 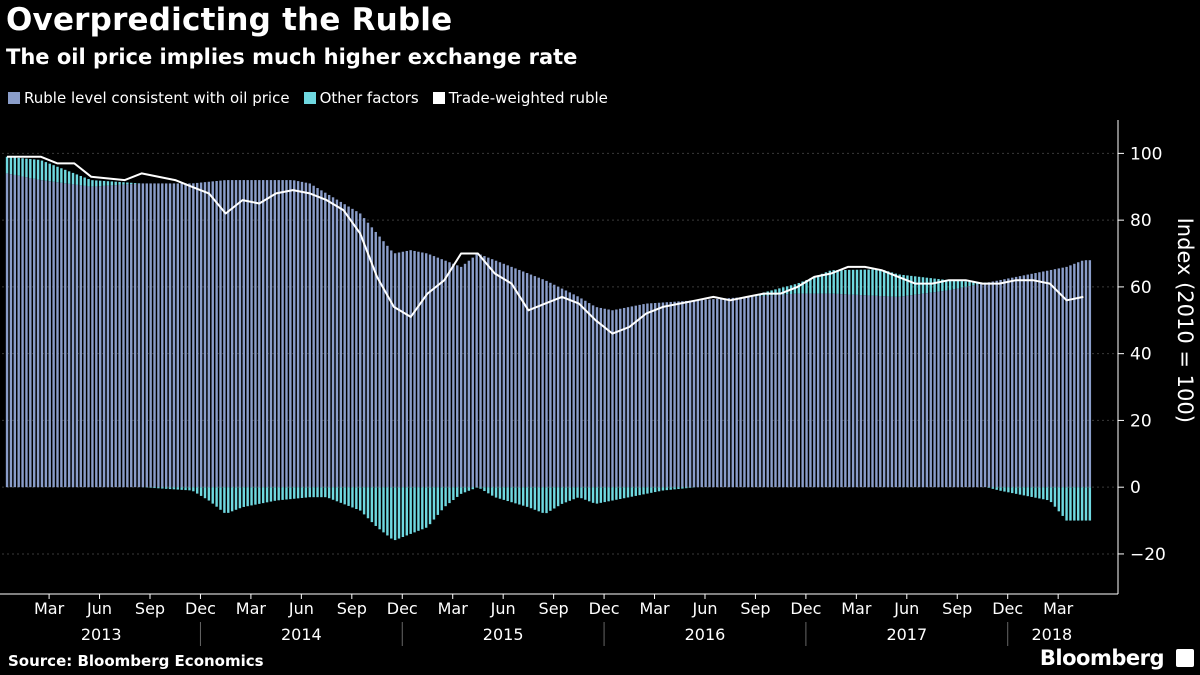 I want to click on month-tick-label: Jun, so click(x=99, y=608).